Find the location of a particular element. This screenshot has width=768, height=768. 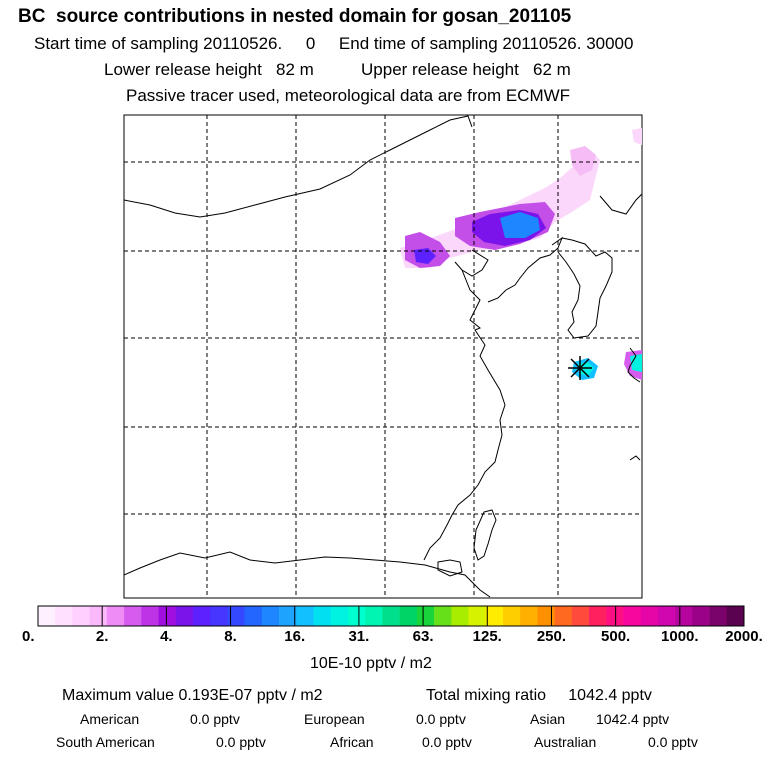

total-mixing-ratio: Total mixing ratio 1042.4 pptv is located at coordinates (539, 695).